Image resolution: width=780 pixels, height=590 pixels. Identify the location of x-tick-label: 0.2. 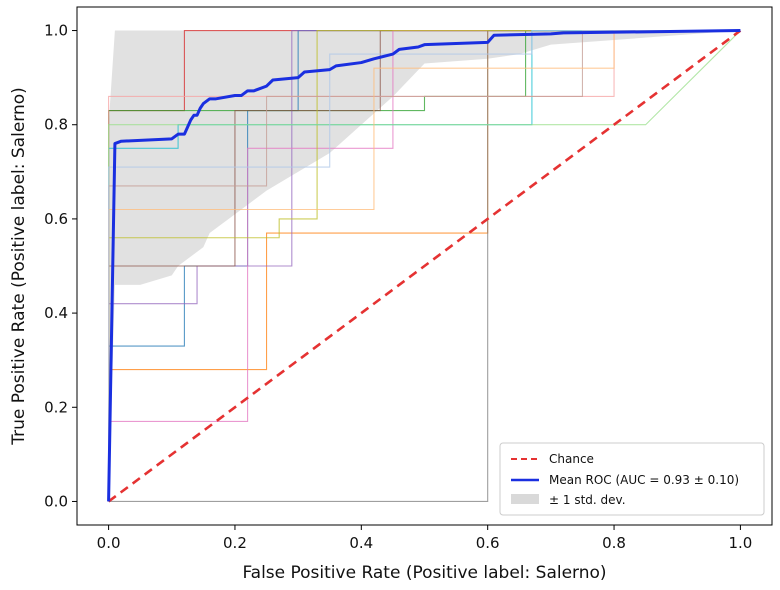
(235, 543).